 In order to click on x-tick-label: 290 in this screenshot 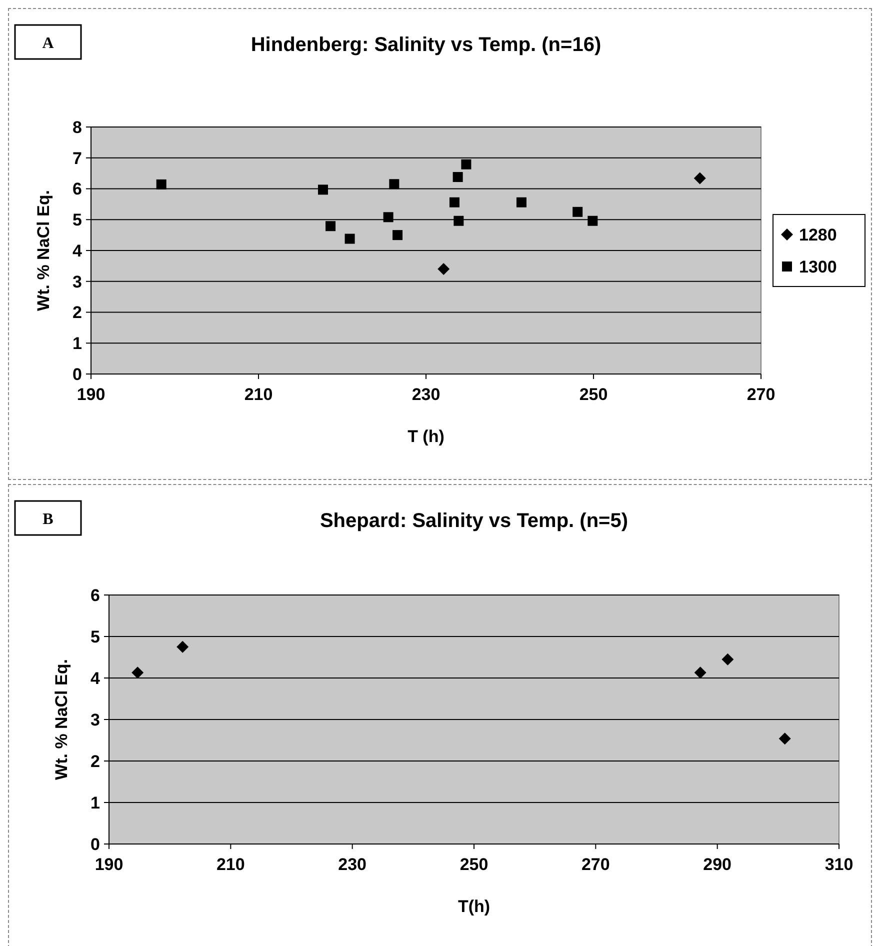, I will do `click(717, 864)`.